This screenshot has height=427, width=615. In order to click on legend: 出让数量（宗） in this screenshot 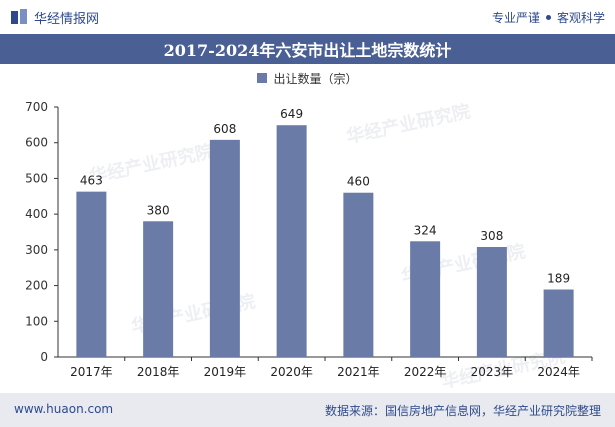, I will do `click(307, 78)`.